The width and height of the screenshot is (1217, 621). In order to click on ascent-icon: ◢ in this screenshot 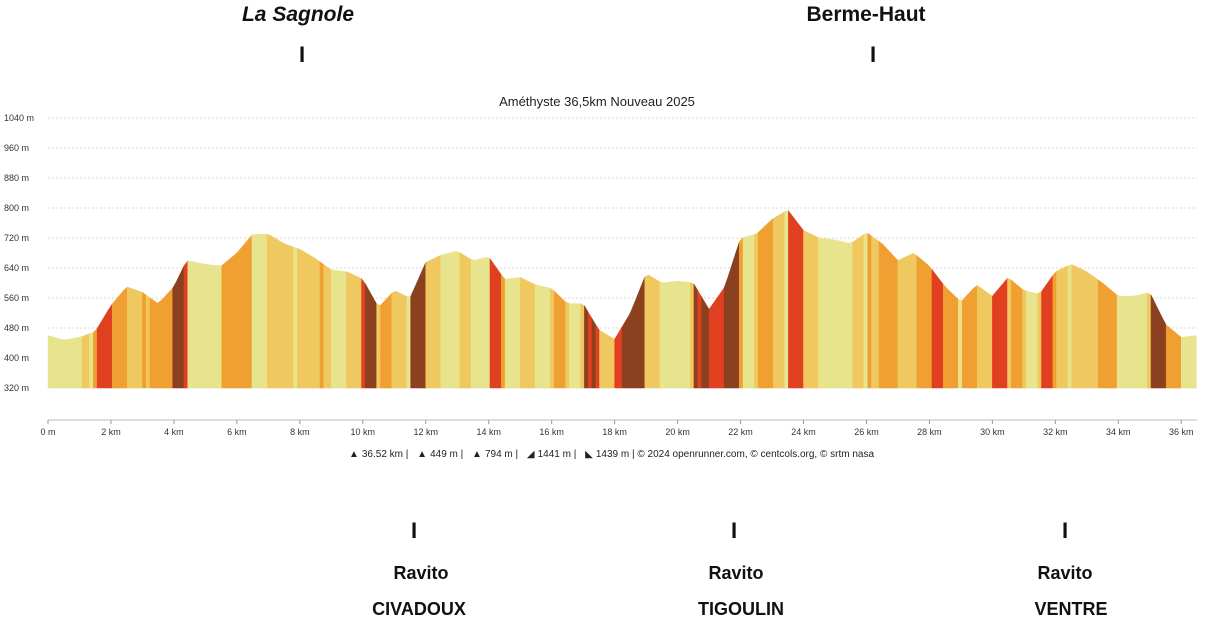, I will do `click(530, 454)`.